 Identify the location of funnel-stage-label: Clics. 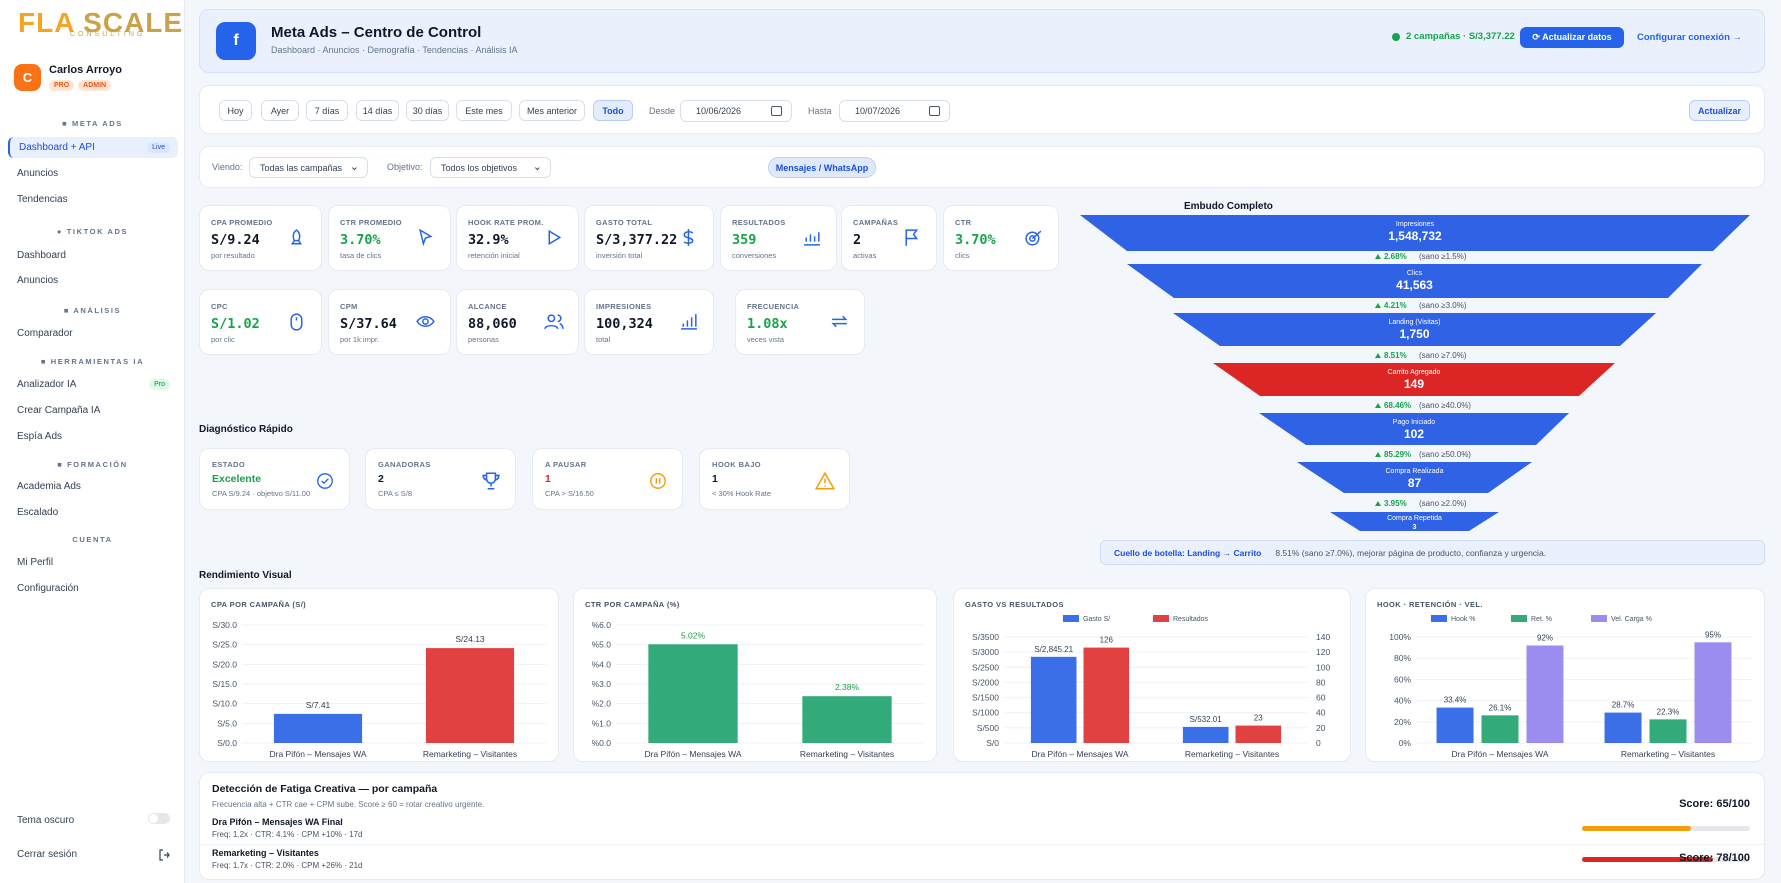
(1415, 273).